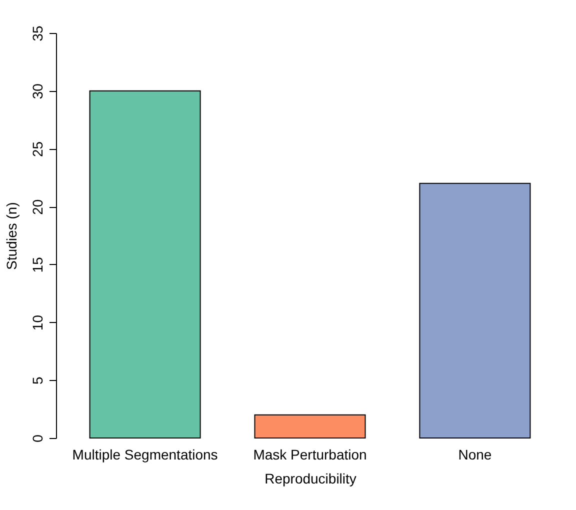 The image size is (576, 510). What do you see at coordinates (38, 322) in the screenshot?
I see `y-tick-label: 10` at bounding box center [38, 322].